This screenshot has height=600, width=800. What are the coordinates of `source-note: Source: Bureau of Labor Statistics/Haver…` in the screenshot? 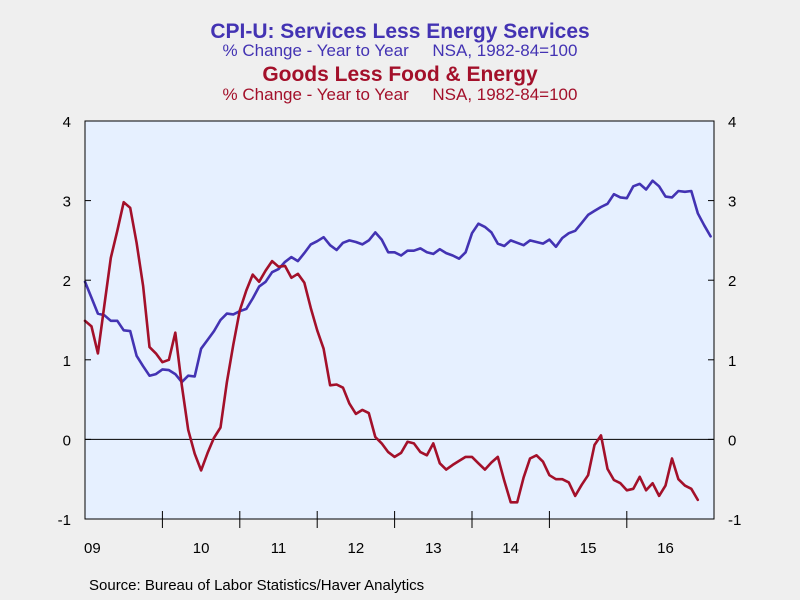 It's located at (257, 585).